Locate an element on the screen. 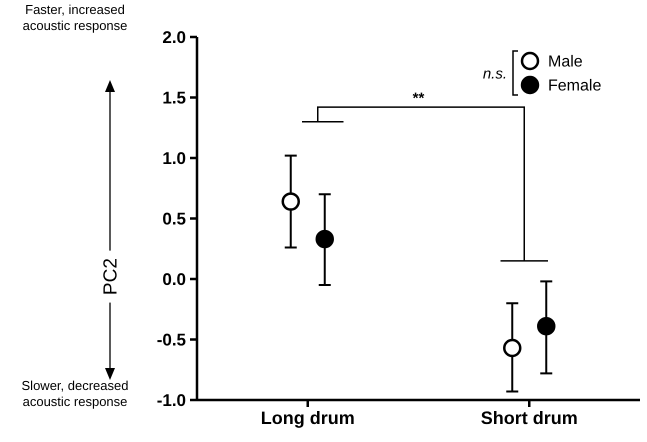 Image resolution: width=647 pixels, height=442 pixels. y-tick-label: 0.0 is located at coordinates (174, 279).